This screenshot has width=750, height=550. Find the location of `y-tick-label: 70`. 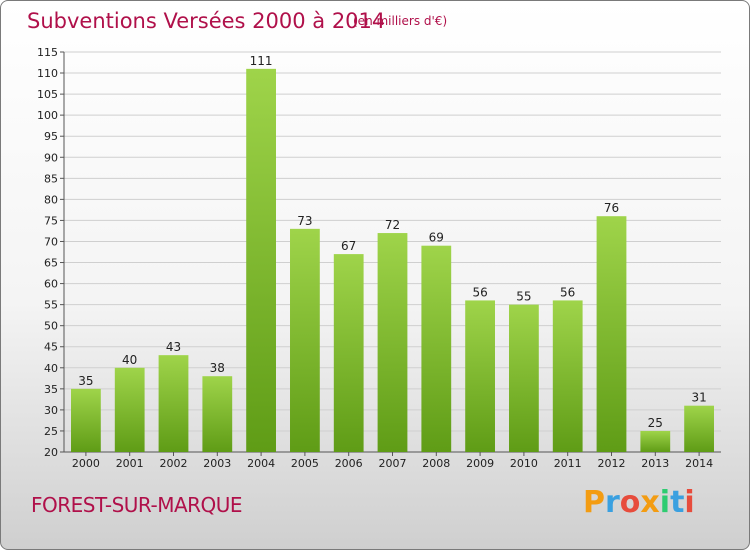

y-tick-label: 70 is located at coordinates (51, 241).